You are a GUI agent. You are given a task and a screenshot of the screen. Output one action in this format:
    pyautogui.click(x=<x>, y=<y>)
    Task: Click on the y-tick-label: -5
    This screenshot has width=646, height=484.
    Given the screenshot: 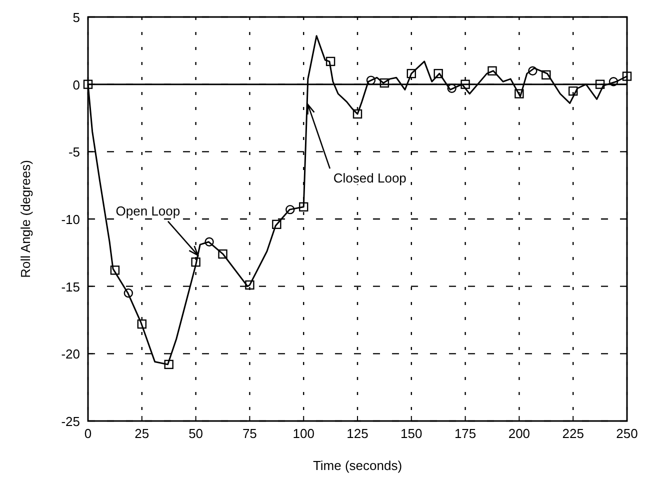 What is the action you would take?
    pyautogui.click(x=74, y=152)
    